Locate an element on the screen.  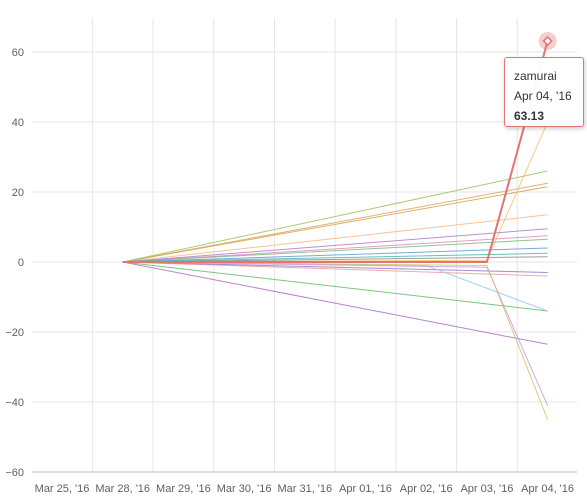
x-tick-label: Mar 30, '16 is located at coordinates (244, 489).